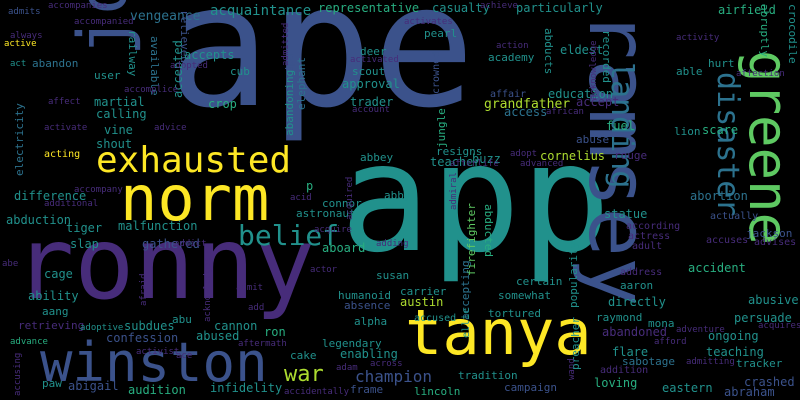  Describe the element at coordinates (364, 295) in the screenshot. I see `word: humanoid` at that location.